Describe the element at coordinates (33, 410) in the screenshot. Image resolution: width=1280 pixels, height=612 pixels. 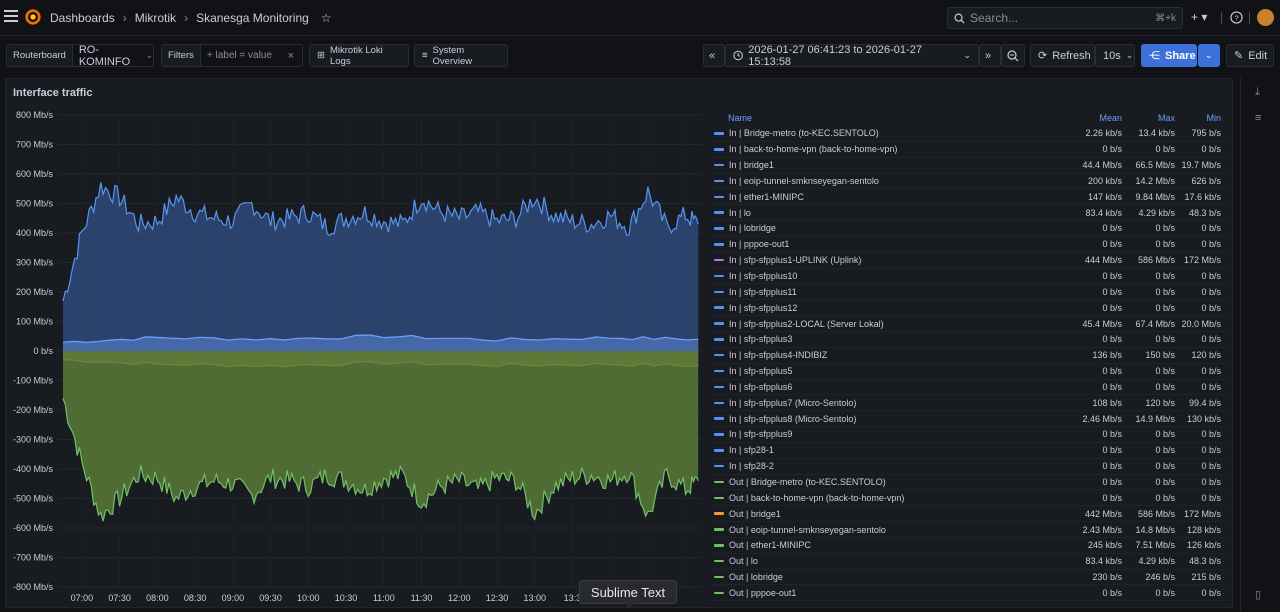
I see `y-tick-label: -200 Mb/s` at that location.